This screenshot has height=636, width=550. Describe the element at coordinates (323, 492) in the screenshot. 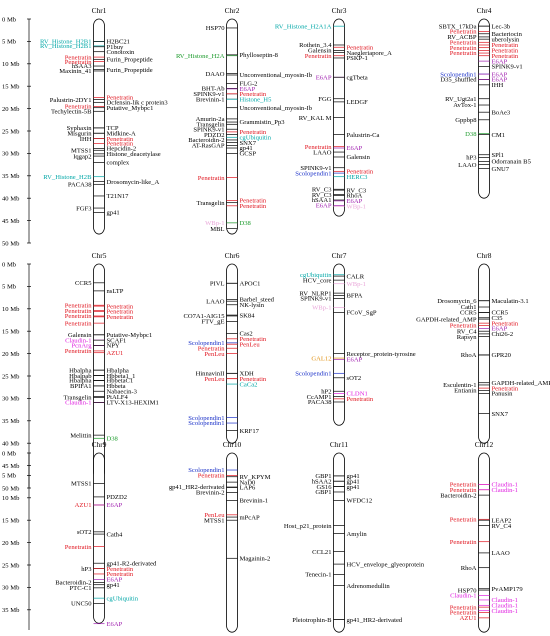

I see `gene-label: GBP1` at that location.